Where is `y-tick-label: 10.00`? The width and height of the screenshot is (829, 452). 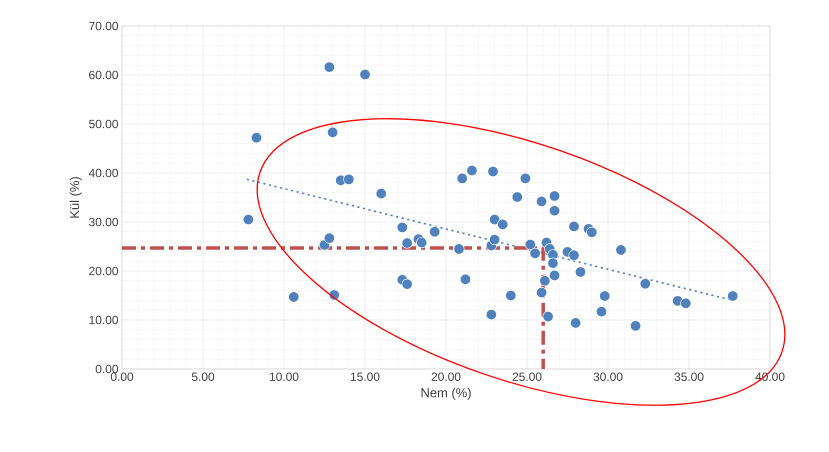 y-tick-label: 10.00 is located at coordinates (103, 320).